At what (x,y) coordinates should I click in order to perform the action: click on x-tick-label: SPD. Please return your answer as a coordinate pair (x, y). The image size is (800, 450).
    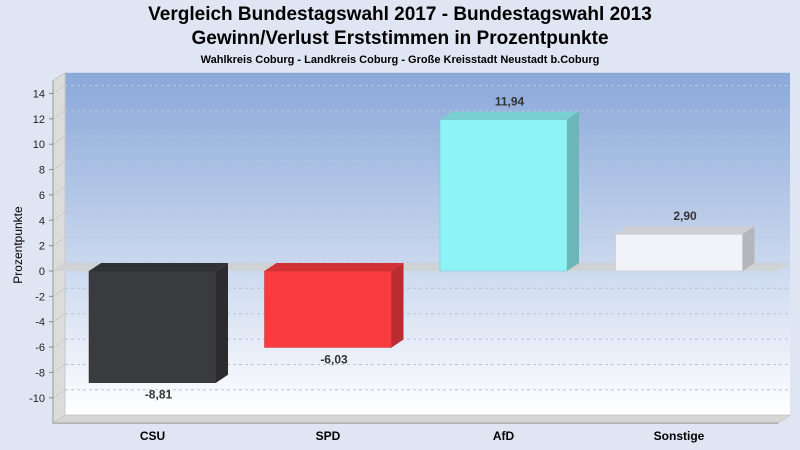
    Looking at the image, I should click on (328, 436).